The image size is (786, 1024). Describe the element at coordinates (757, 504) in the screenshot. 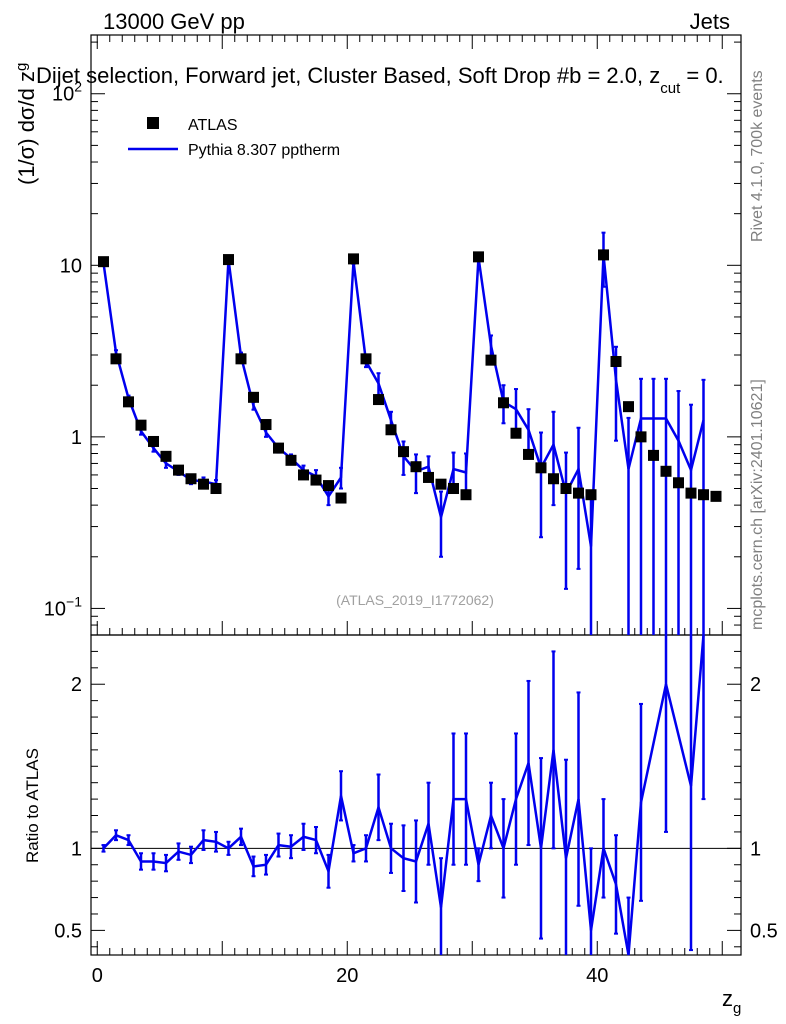

I see `mcplots-label: mcplots.cern.ch [arXiv:2401.10621]` at that location.